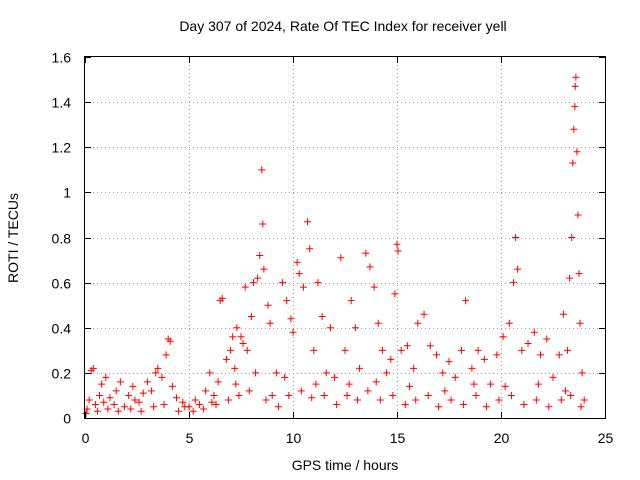 Image resolution: width=640 pixels, height=480 pixels. Describe the element at coordinates (62, 148) in the screenshot. I see `y-tick-label: 1.2` at that location.